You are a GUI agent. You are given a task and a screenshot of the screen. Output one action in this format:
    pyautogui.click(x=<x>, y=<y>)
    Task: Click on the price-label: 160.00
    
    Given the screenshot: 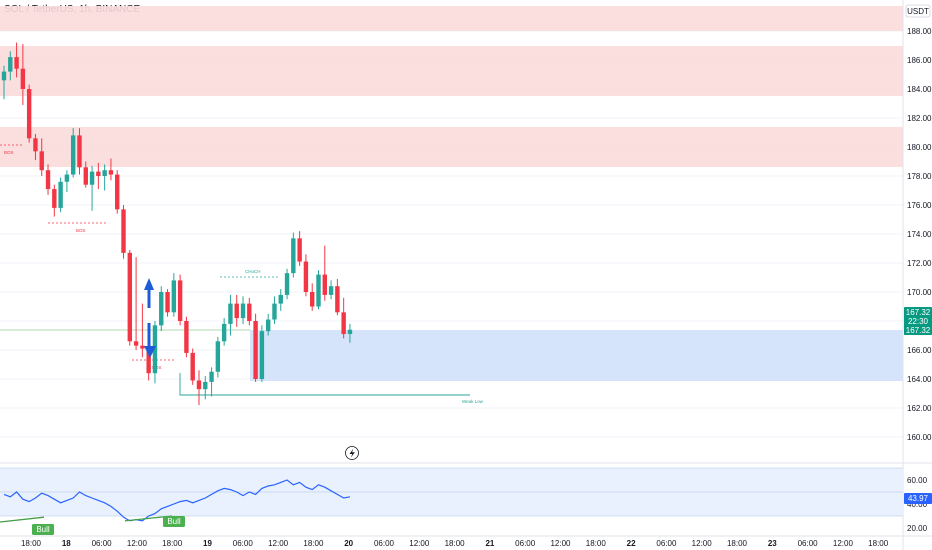 What is the action you would take?
    pyautogui.click(x=919, y=437)
    